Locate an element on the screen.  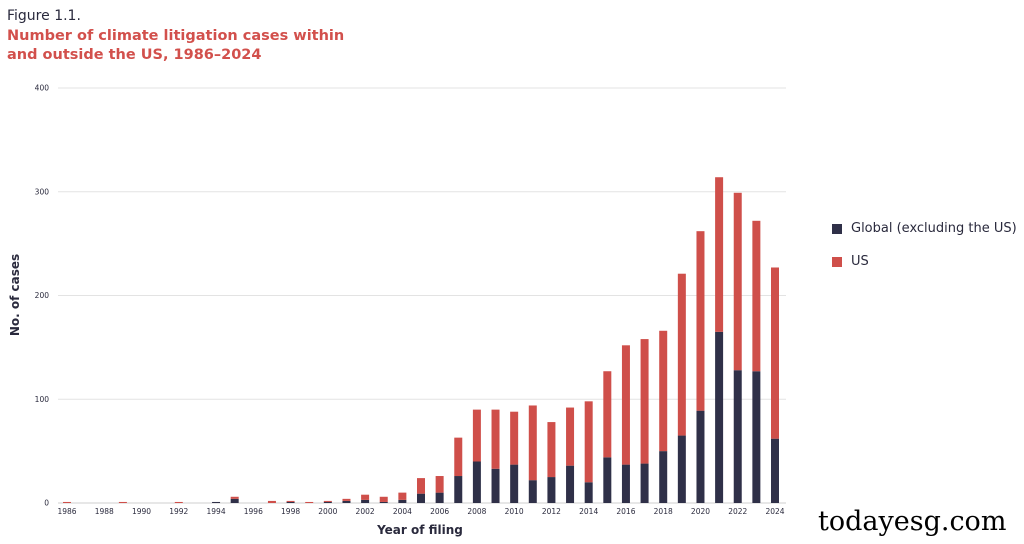
x-tick-label: 2000 is located at coordinates (327, 511).